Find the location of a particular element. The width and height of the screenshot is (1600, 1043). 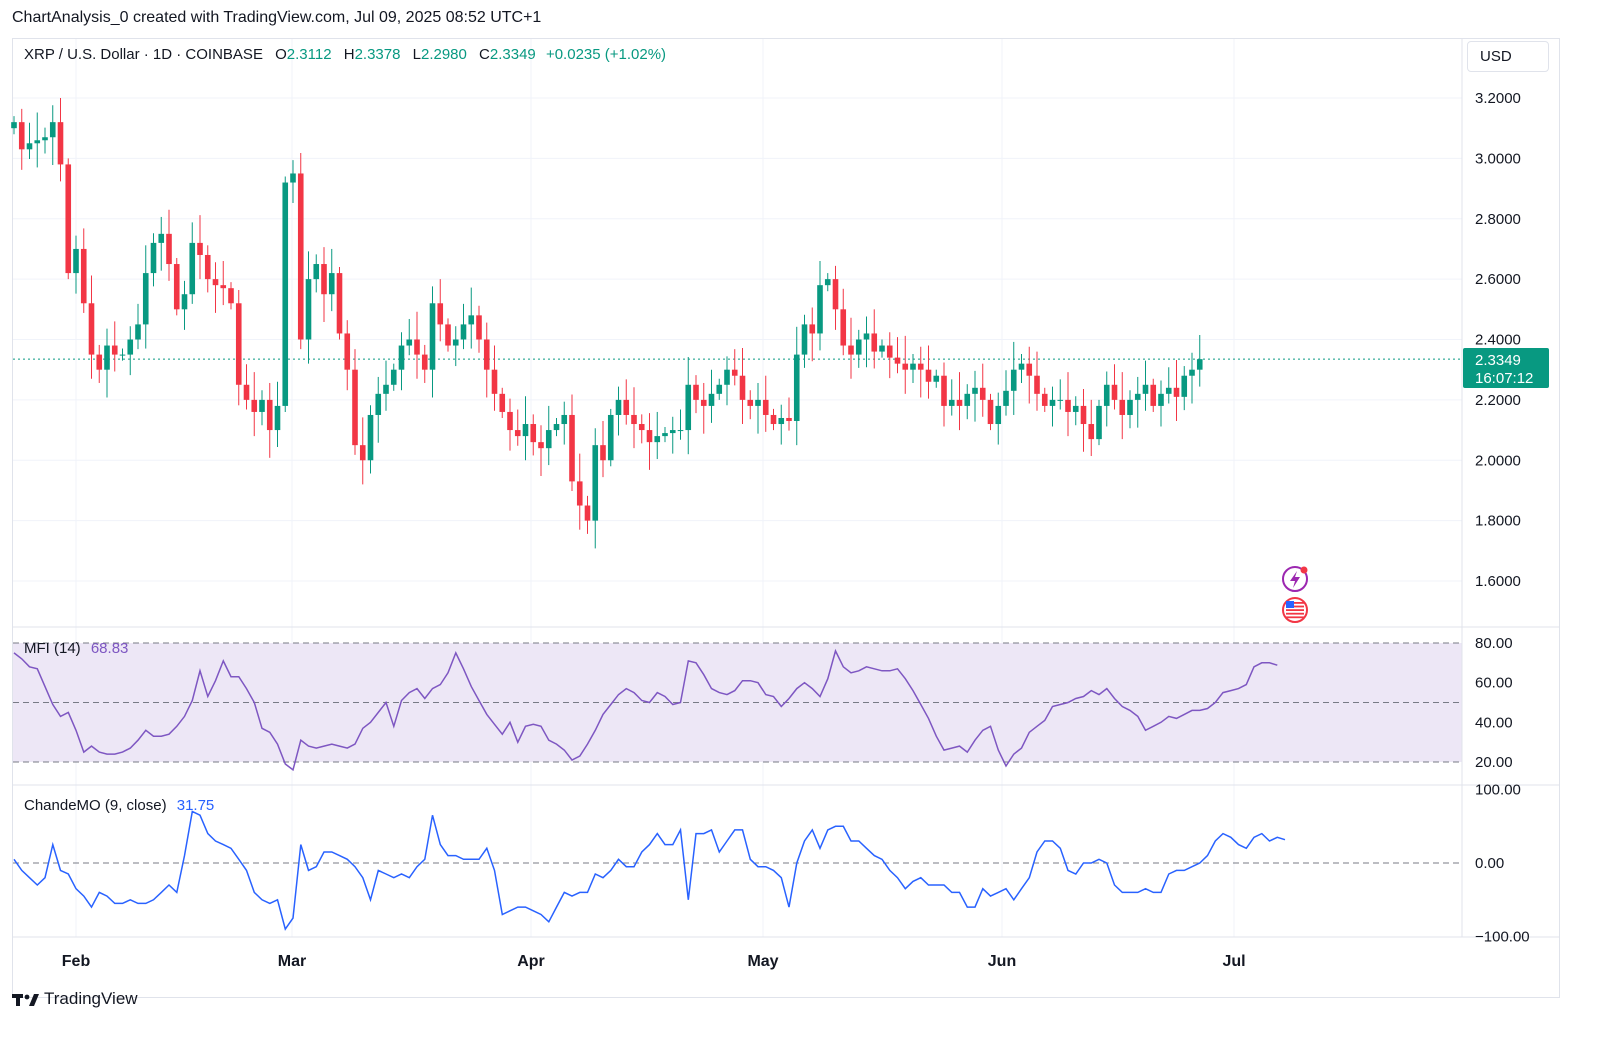

price-tick-label: 2.2000 is located at coordinates (1498, 400).